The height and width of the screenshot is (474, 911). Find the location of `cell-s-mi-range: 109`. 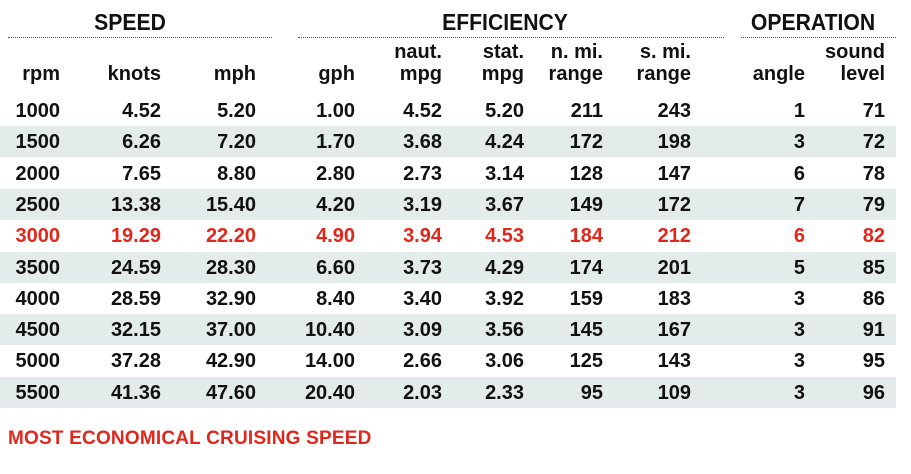

cell-s-mi-range: 109 is located at coordinates (674, 392).